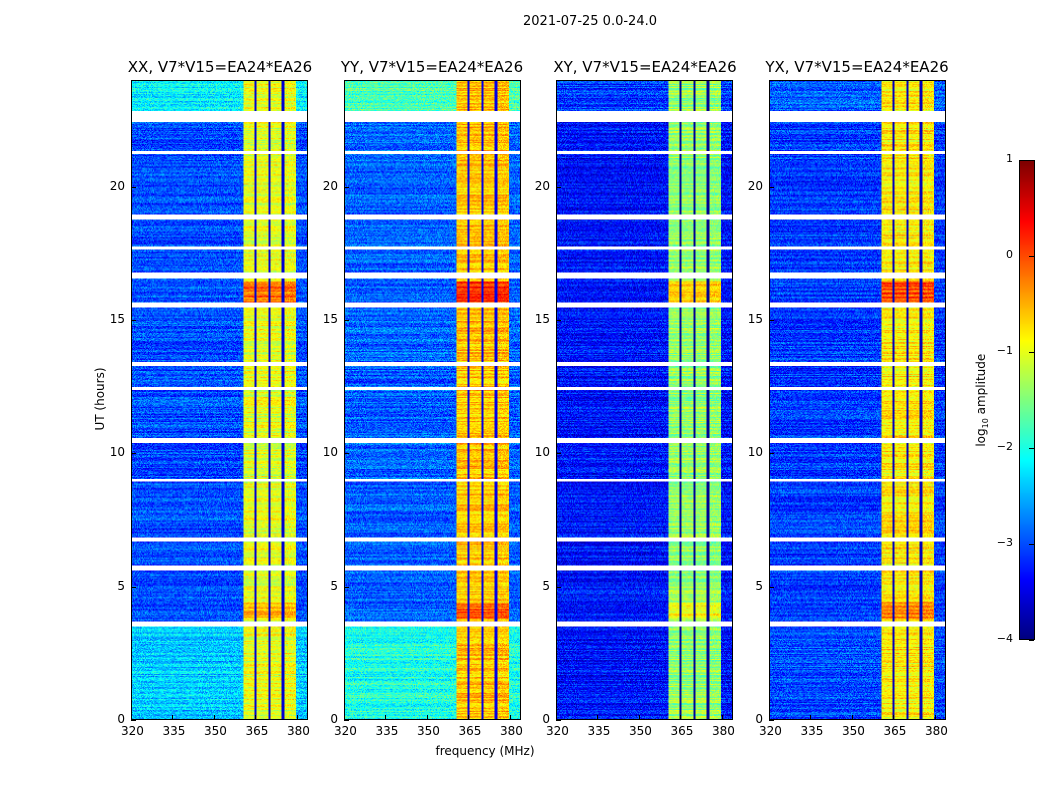 Image resolution: width=1050 pixels, height=800 pixels. I want to click on heatmap-xx, so click(219, 400).